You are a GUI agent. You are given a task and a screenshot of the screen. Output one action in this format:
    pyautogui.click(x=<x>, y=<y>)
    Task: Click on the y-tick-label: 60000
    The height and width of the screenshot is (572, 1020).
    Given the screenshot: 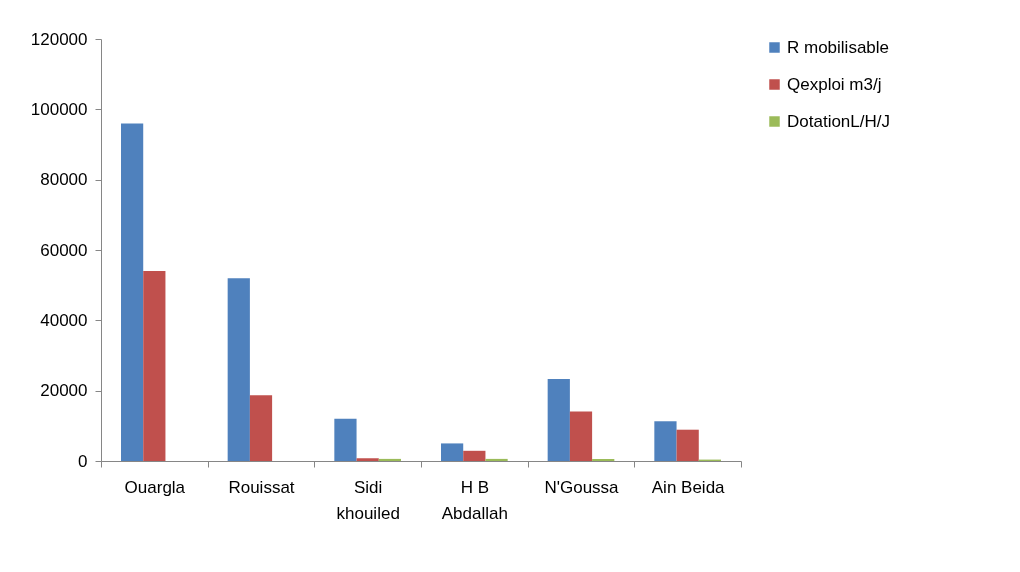 What is the action you would take?
    pyautogui.click(x=64, y=250)
    